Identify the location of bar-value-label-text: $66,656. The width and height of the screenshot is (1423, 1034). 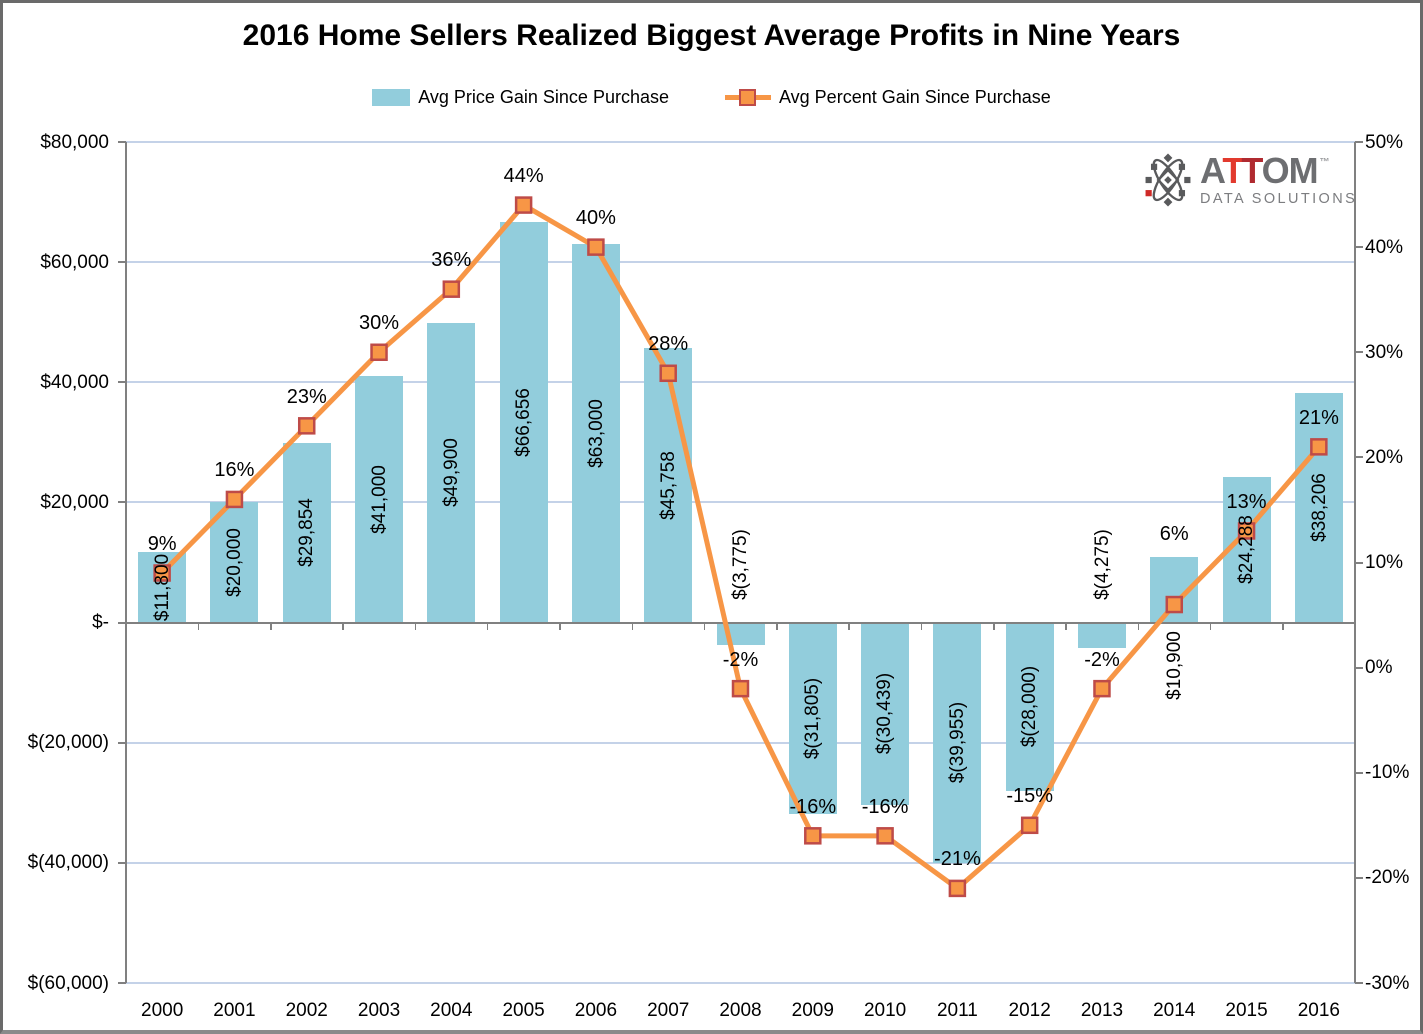
(524, 422).